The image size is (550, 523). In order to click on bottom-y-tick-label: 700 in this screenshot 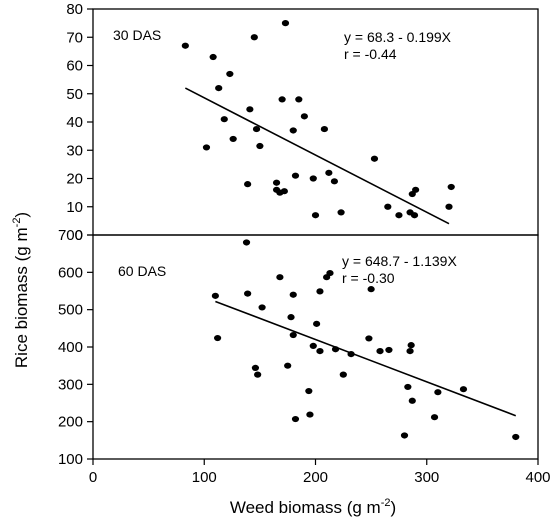, I will do `click(70, 235)`.